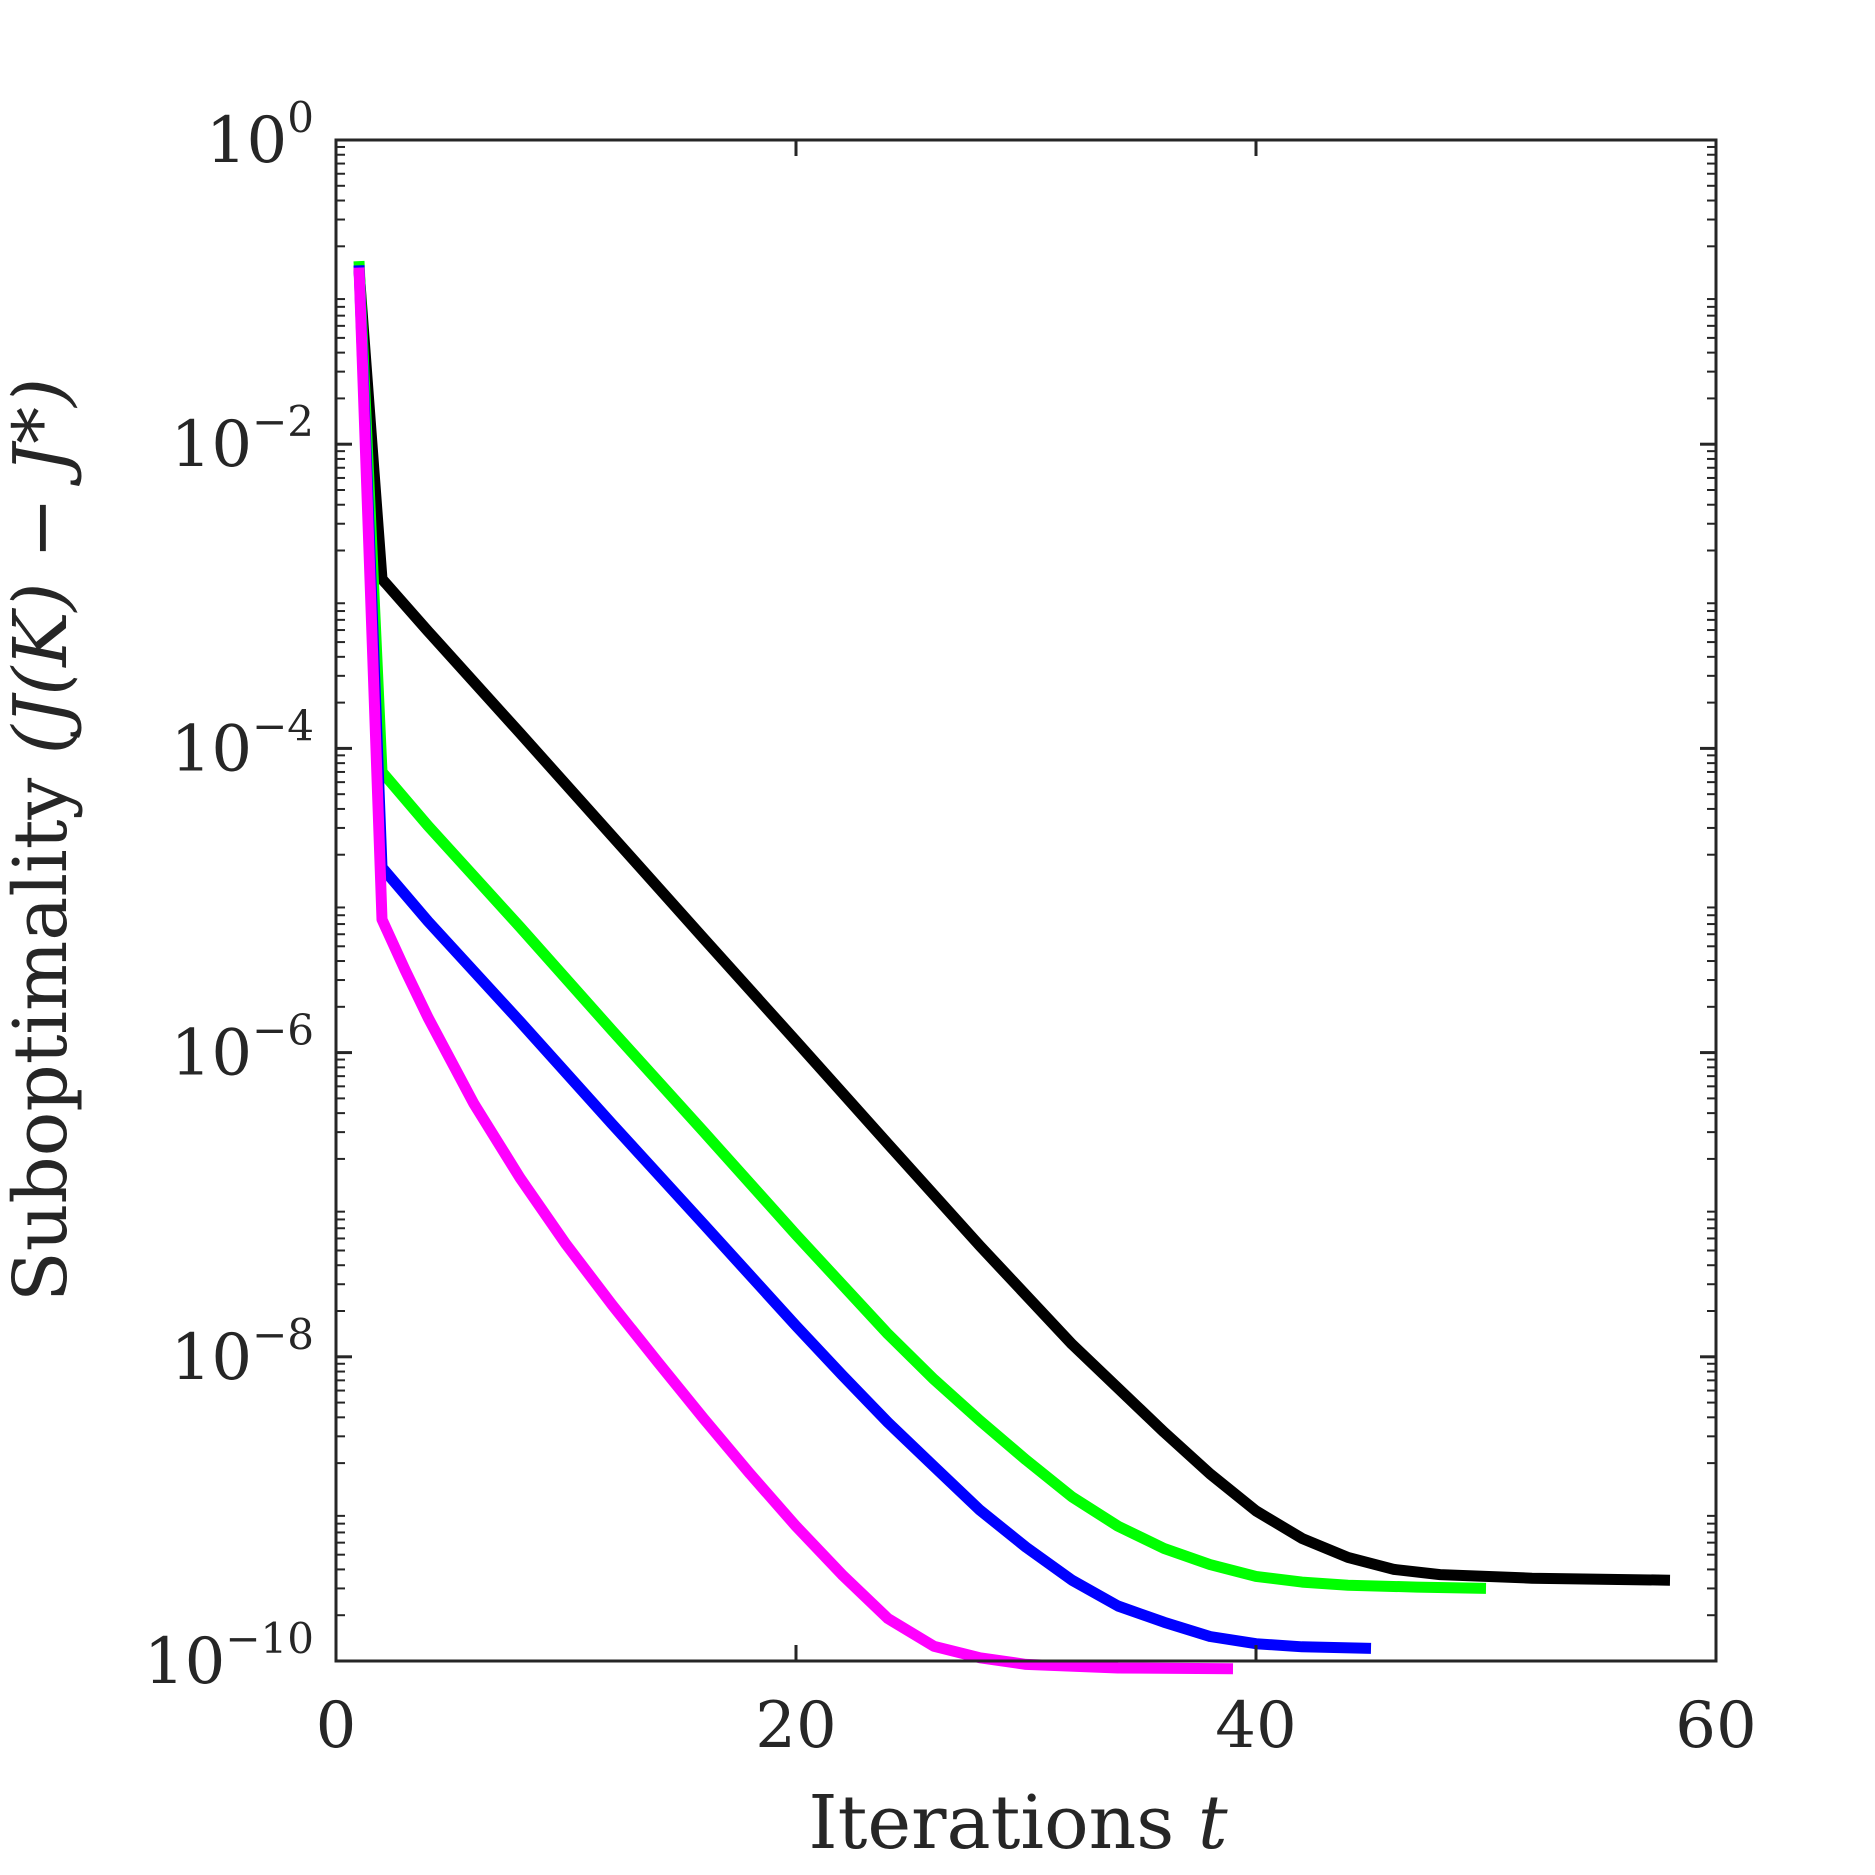 The image size is (1875, 1875). What do you see at coordinates (1715, 1726) in the screenshot?
I see `x-tick-label: 60` at bounding box center [1715, 1726].